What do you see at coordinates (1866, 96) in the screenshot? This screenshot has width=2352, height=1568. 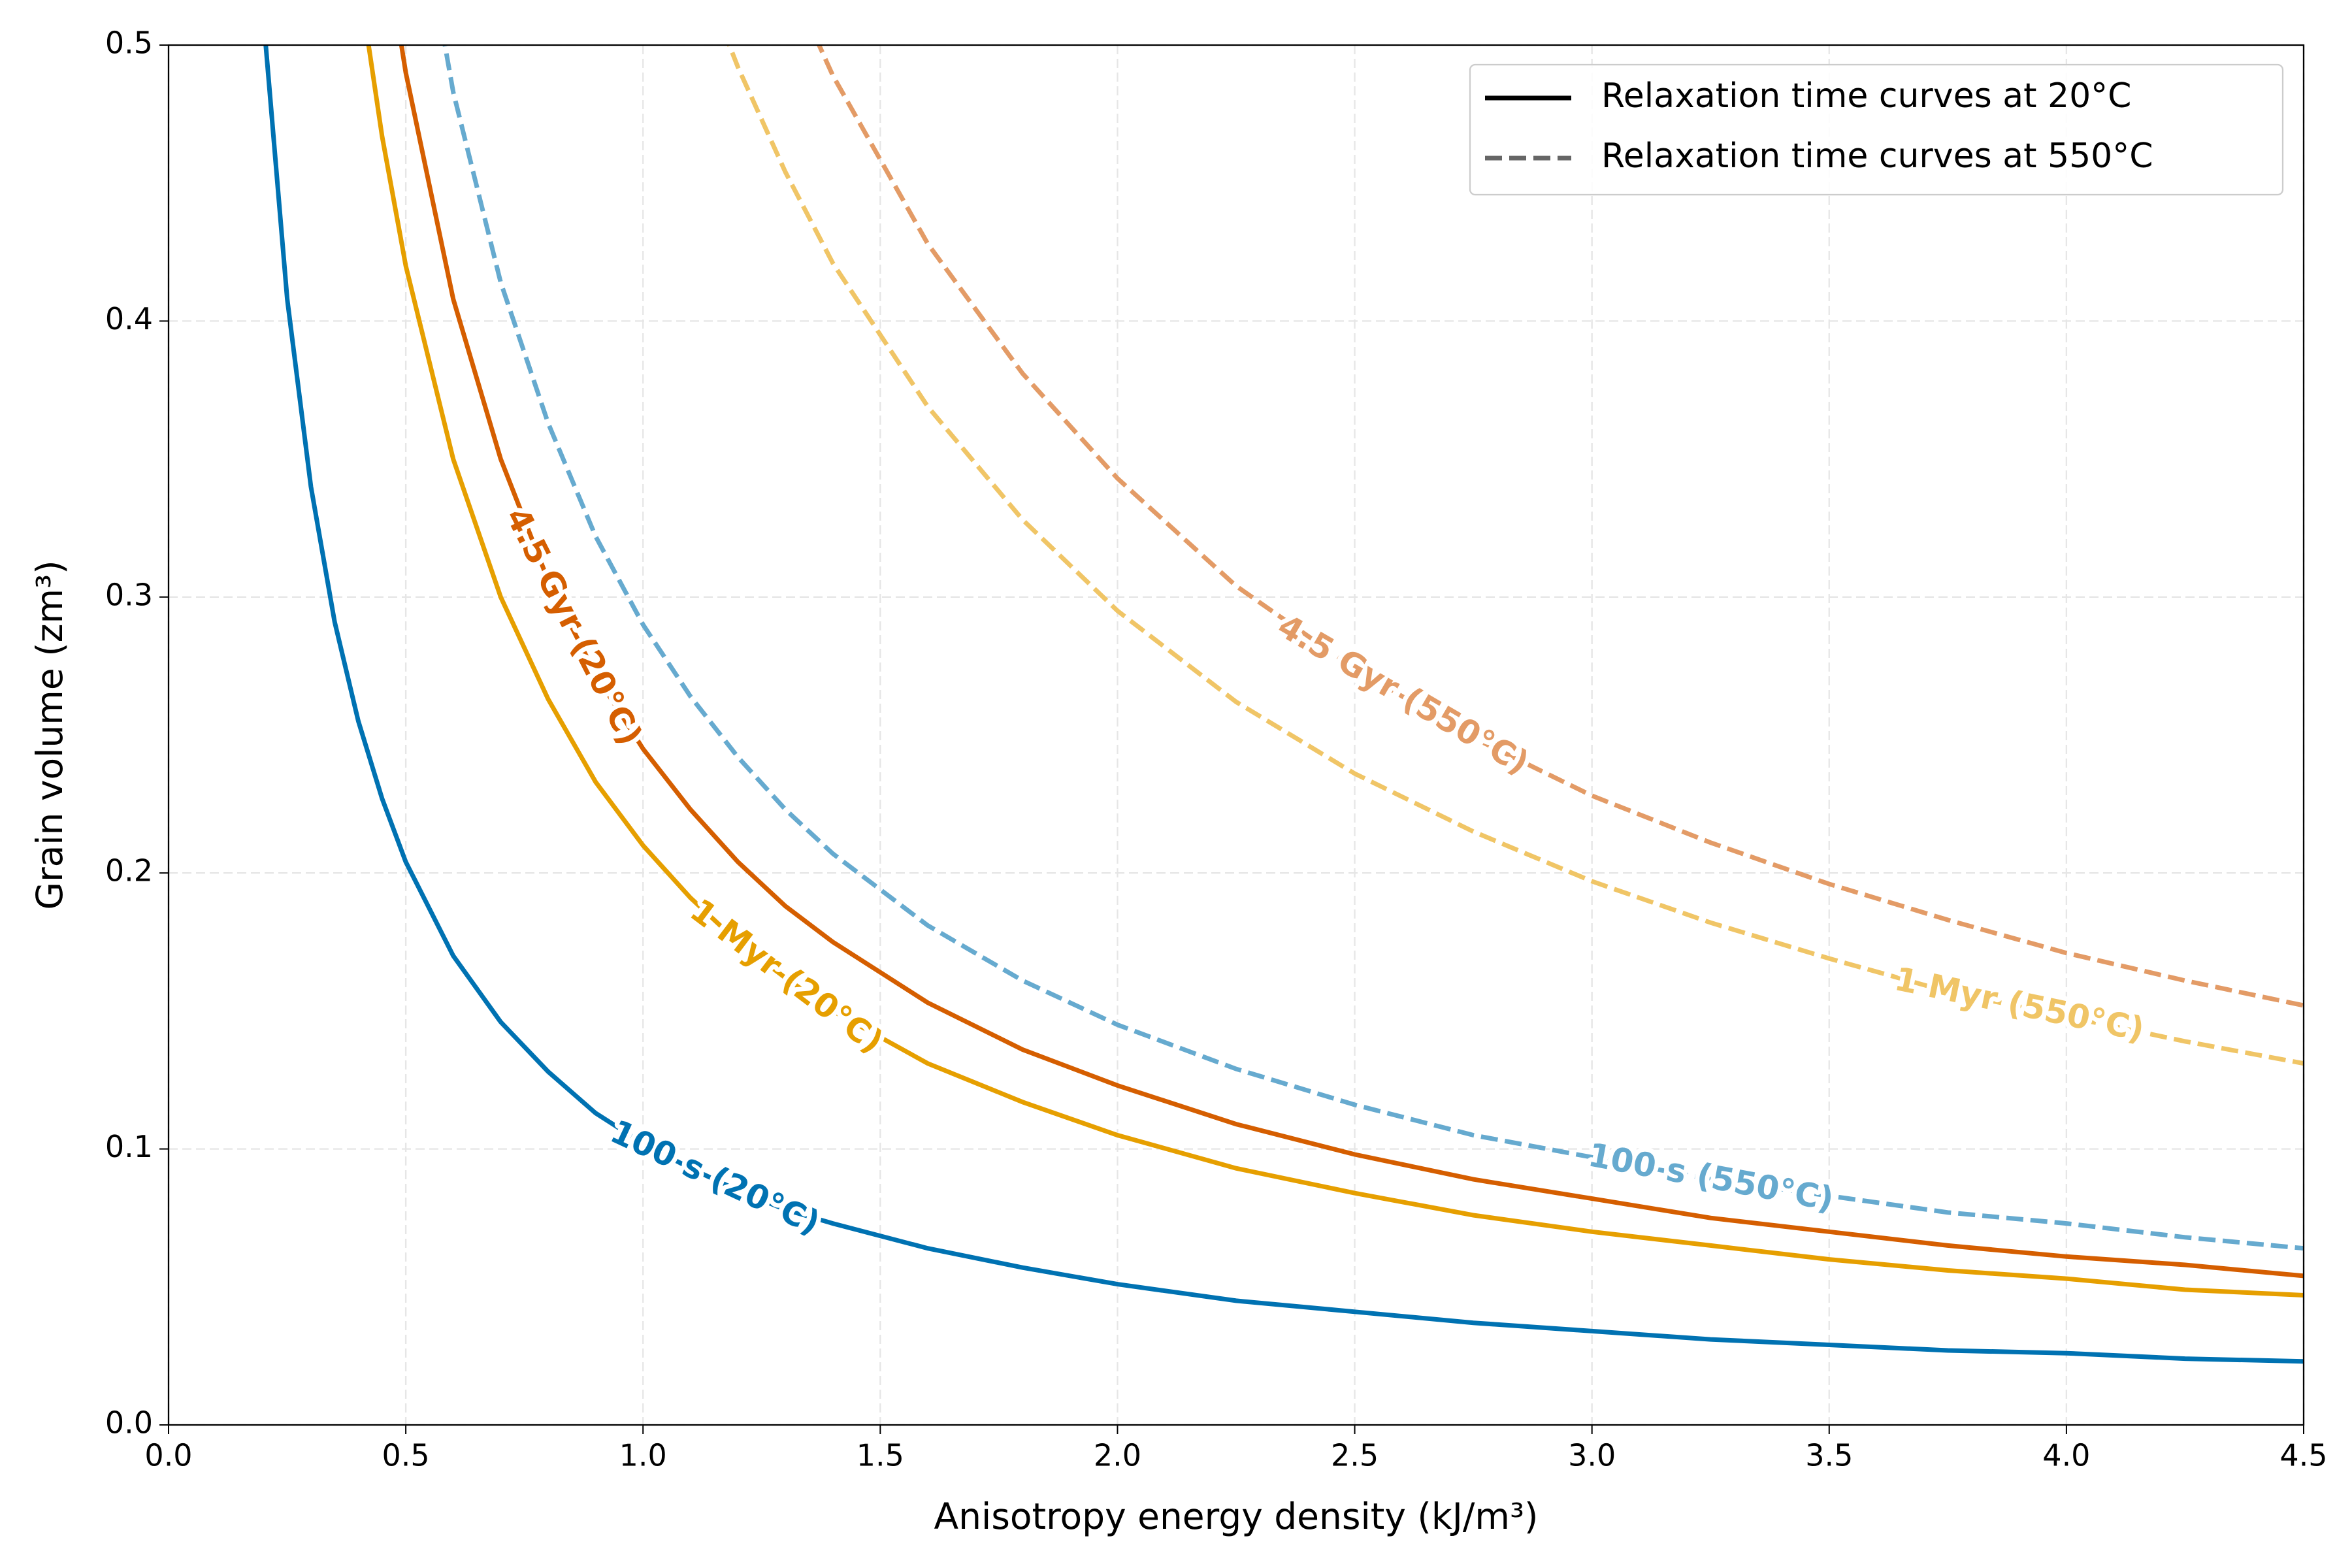 I see `legend-label: Relaxation time curves at 20°C` at bounding box center [1866, 96].